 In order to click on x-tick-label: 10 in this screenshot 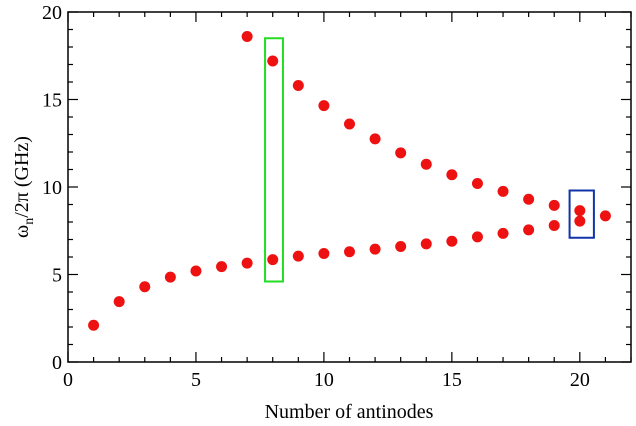, I will do `click(324, 380)`.